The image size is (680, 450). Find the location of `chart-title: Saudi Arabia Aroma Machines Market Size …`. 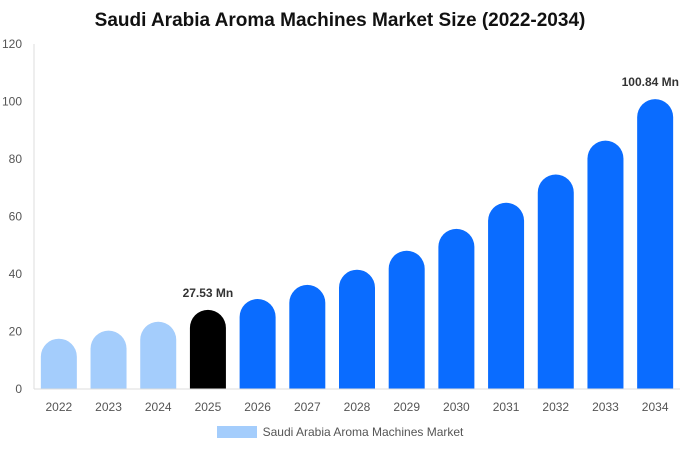

chart-title: Saudi Arabia Aroma Machines Market Size … is located at coordinates (340, 20).